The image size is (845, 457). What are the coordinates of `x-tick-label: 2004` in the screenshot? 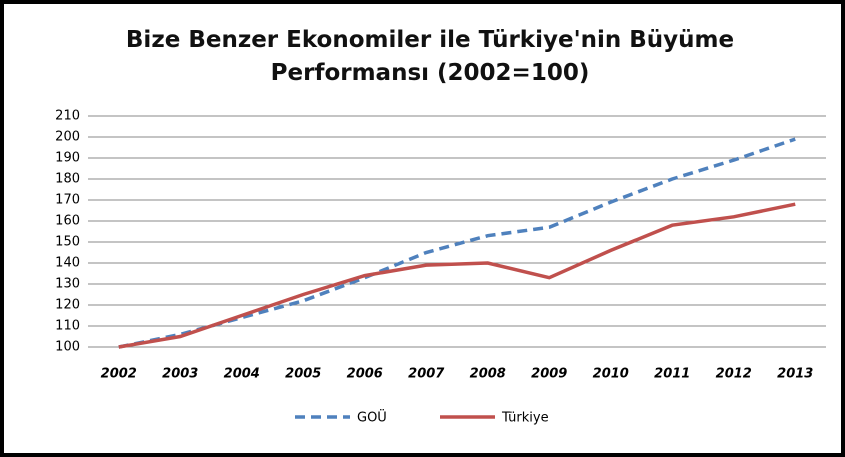 It's located at (242, 374).